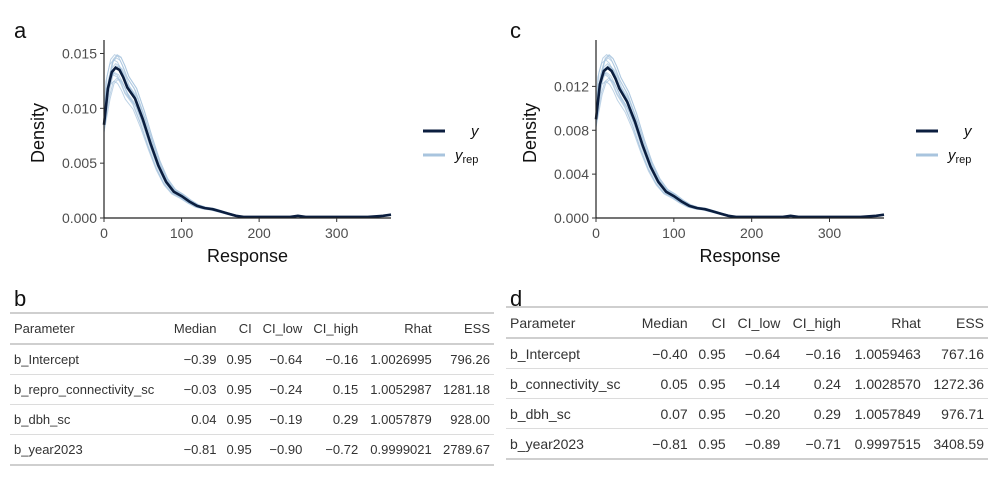  I want to click on table-cell: 0.9999021, so click(399, 450).